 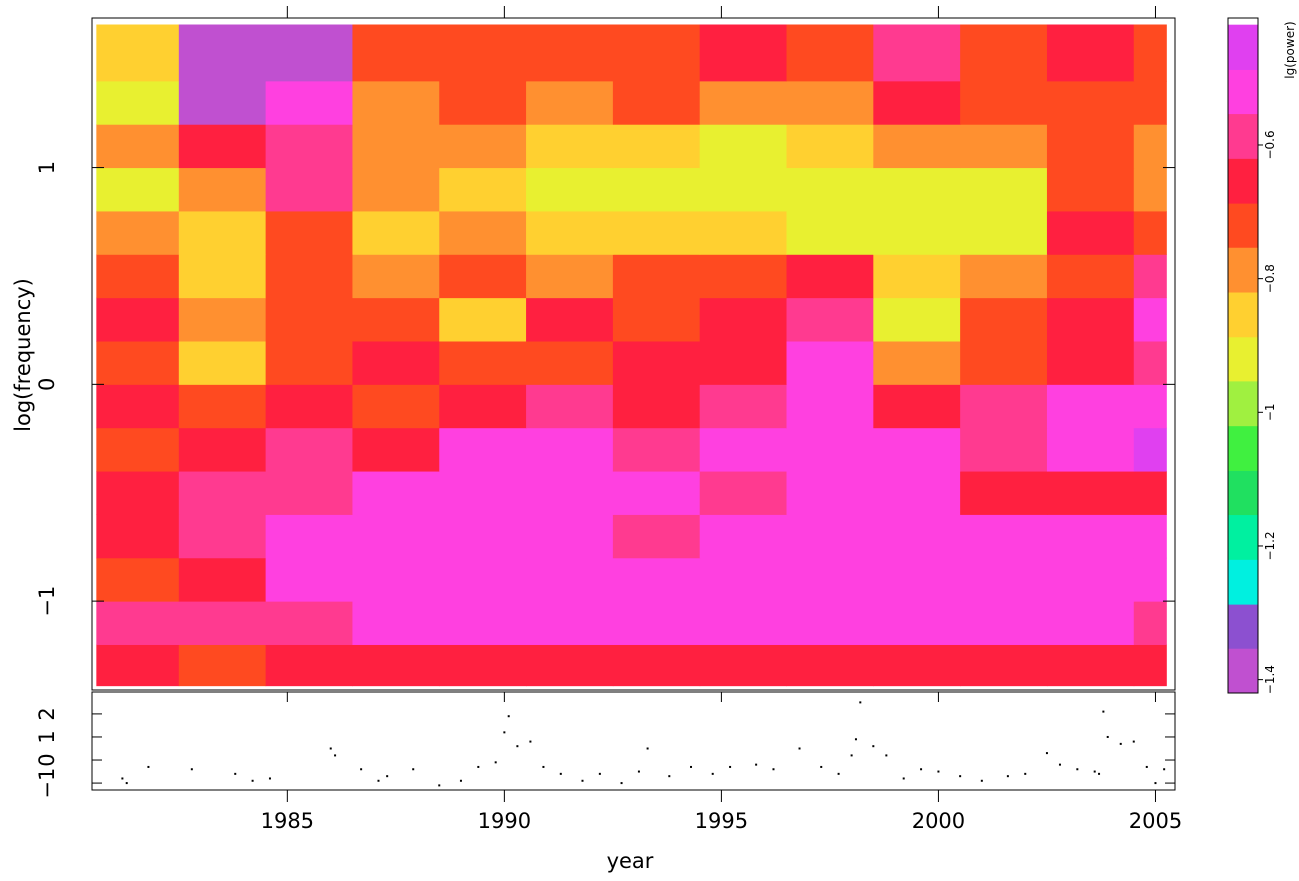 I want to click on x-axis-title: year, so click(x=630, y=861).